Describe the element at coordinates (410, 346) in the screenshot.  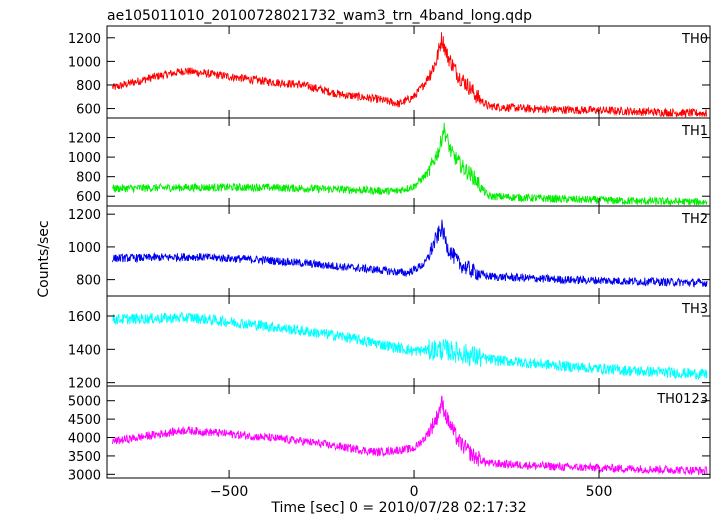
I see `series-line-th3` at that location.